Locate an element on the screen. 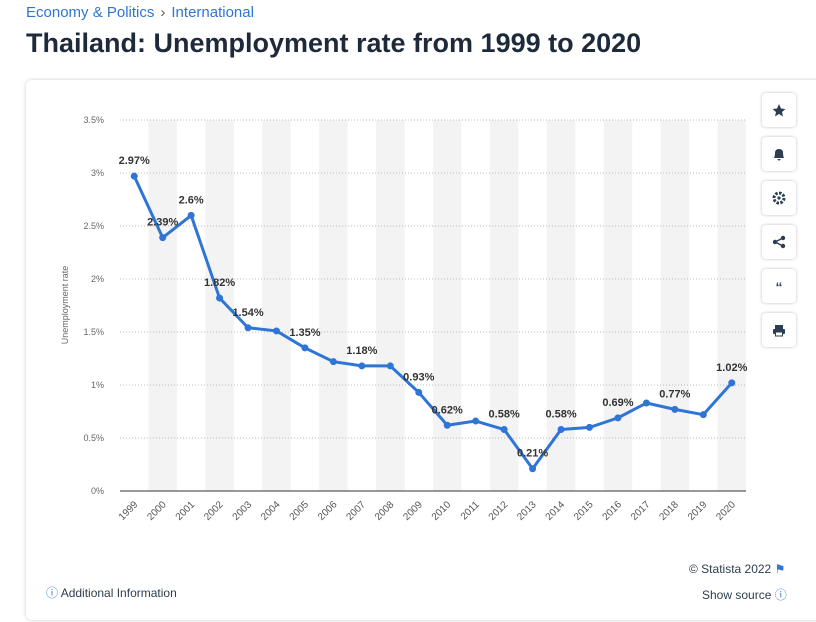 The image size is (816, 622). x-tick-label: 2013 is located at coordinates (527, 511).